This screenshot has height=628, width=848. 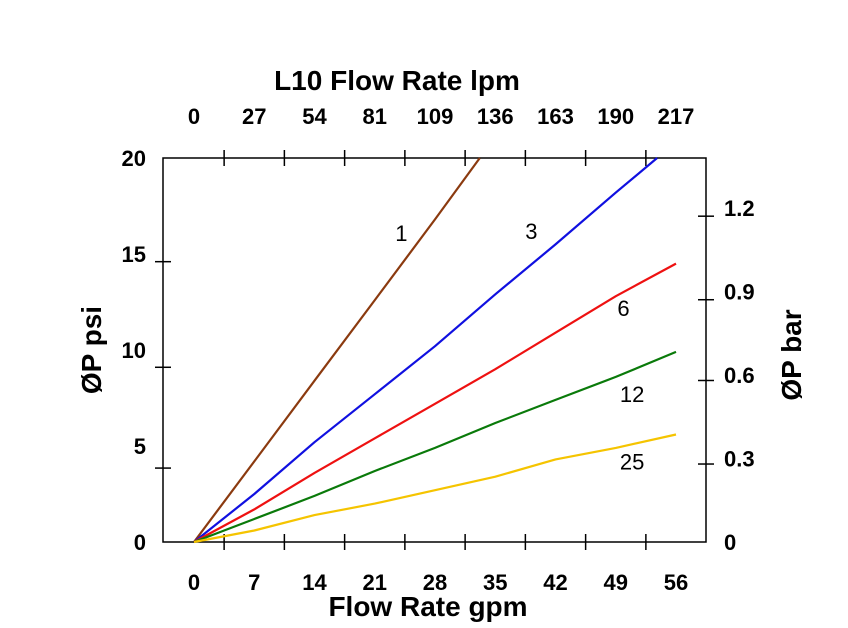 What do you see at coordinates (615, 116) in the screenshot?
I see `top-tick-label: 190` at bounding box center [615, 116].